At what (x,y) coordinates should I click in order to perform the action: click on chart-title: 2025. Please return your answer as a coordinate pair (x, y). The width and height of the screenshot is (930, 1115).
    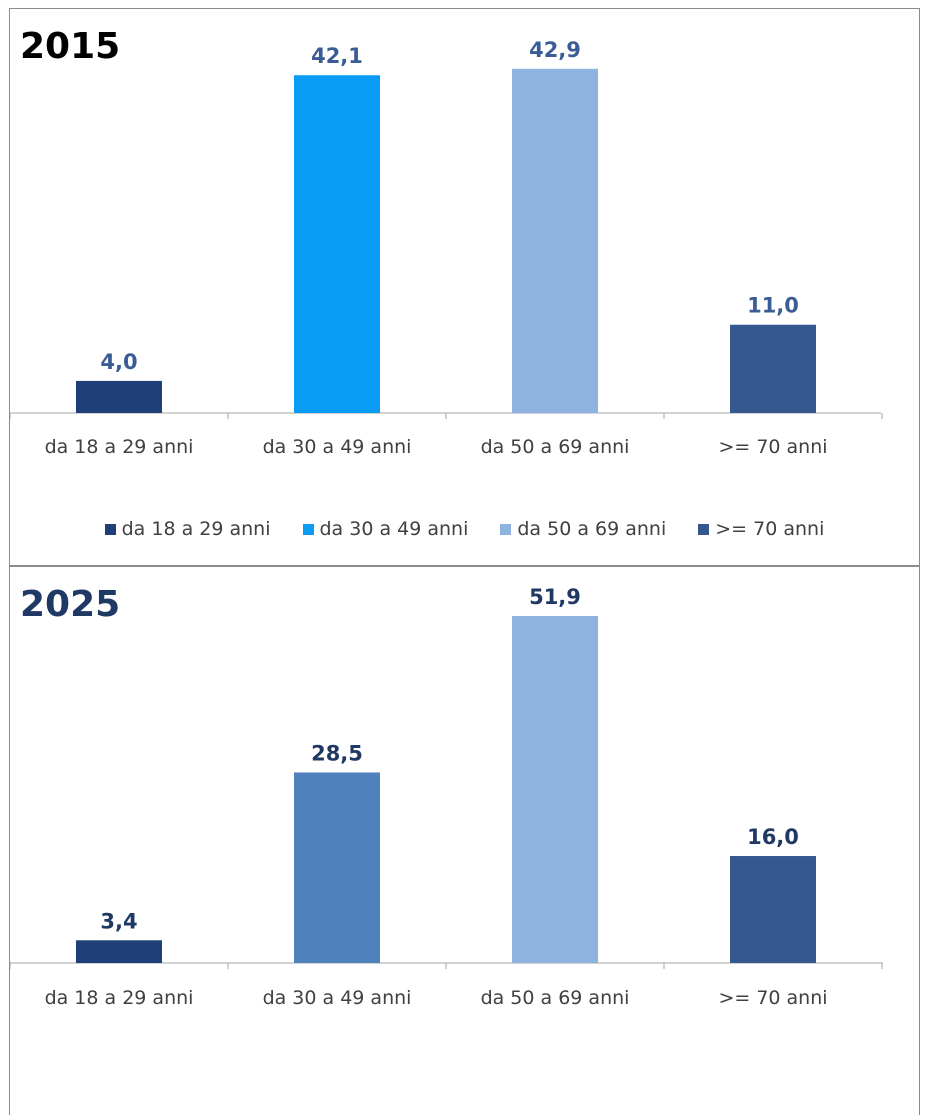
    Looking at the image, I should click on (70, 604).